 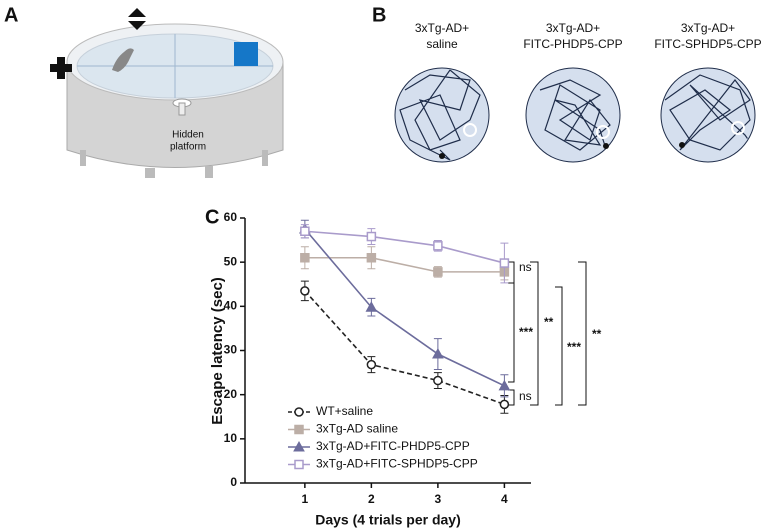 What do you see at coordinates (344, 411) in the screenshot?
I see `legend-label: WT+saline` at bounding box center [344, 411].